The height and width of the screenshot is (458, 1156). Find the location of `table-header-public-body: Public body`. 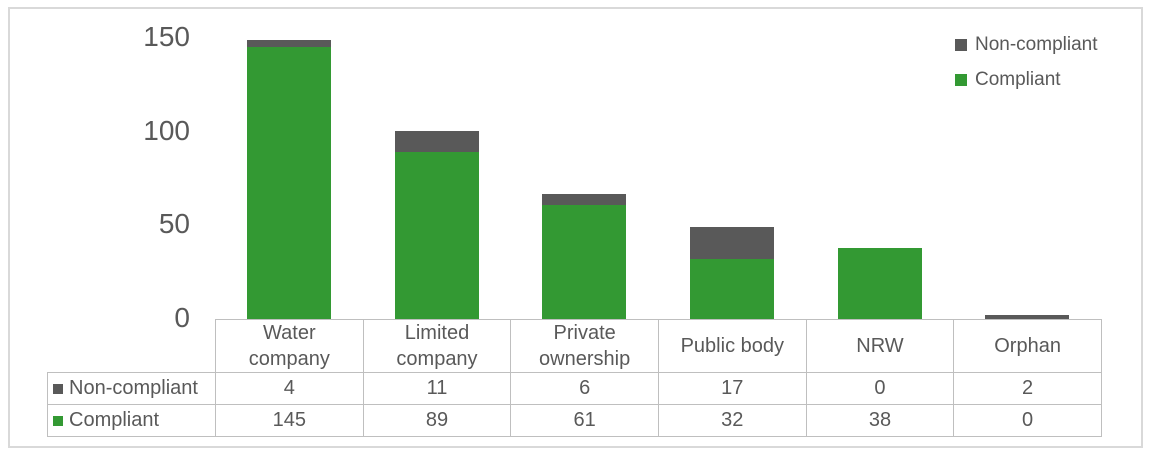

table-header-public-body: Public body is located at coordinates (732, 346).